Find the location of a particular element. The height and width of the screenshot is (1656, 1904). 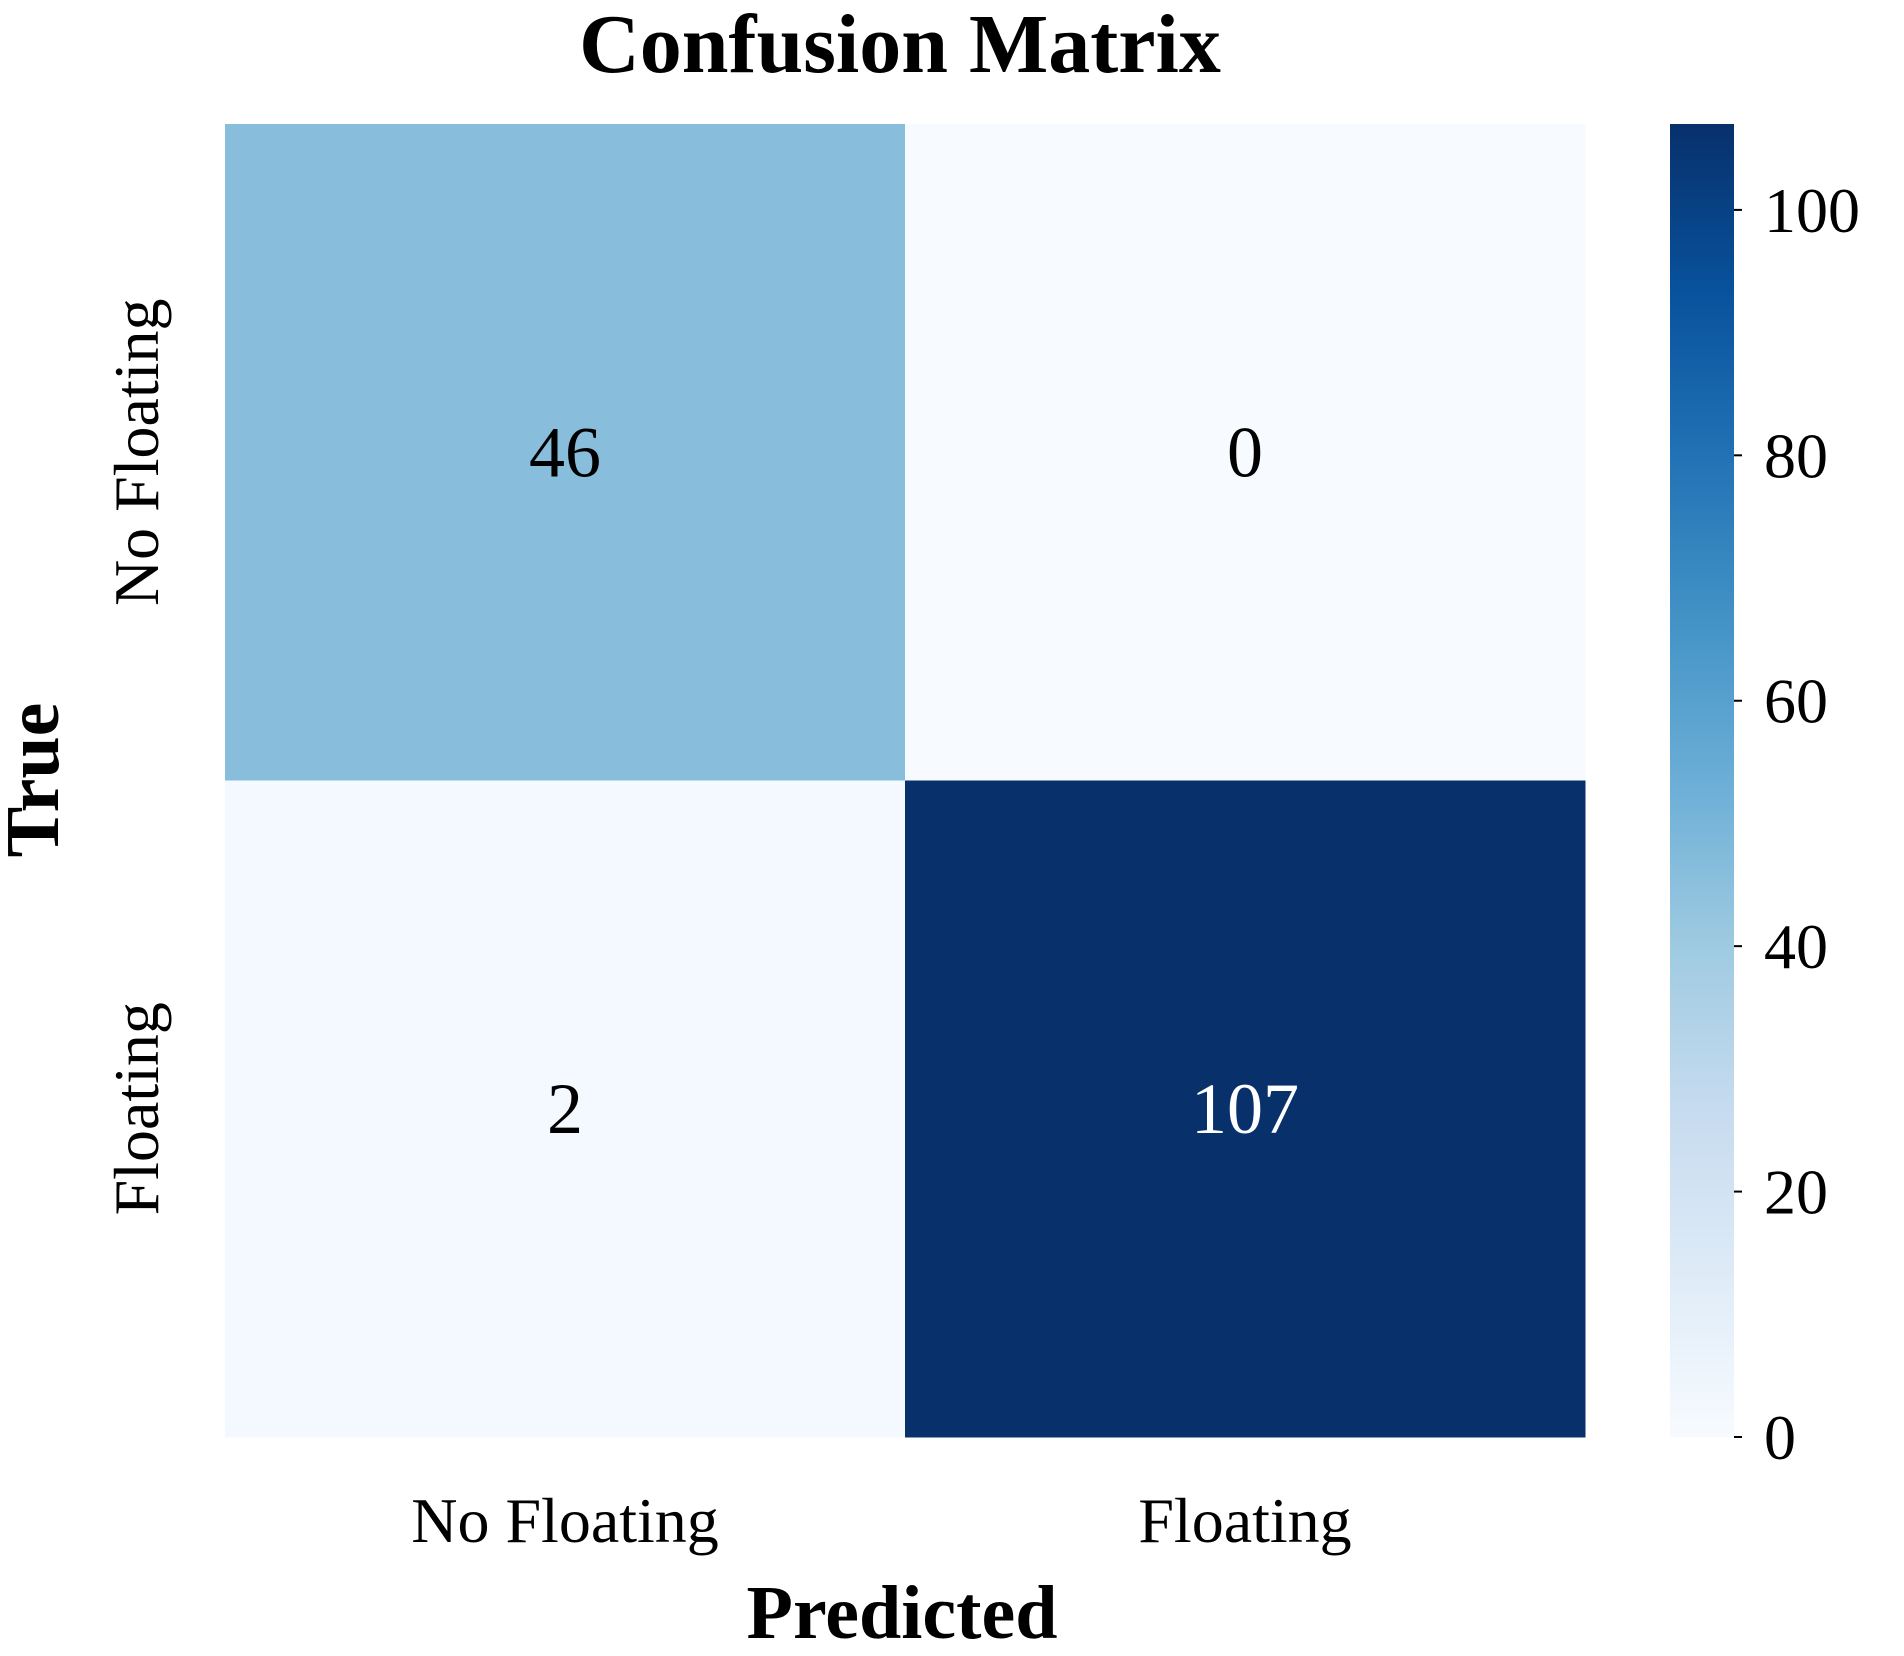

colorbar-tick-label-5: 100 is located at coordinates (1812, 210).